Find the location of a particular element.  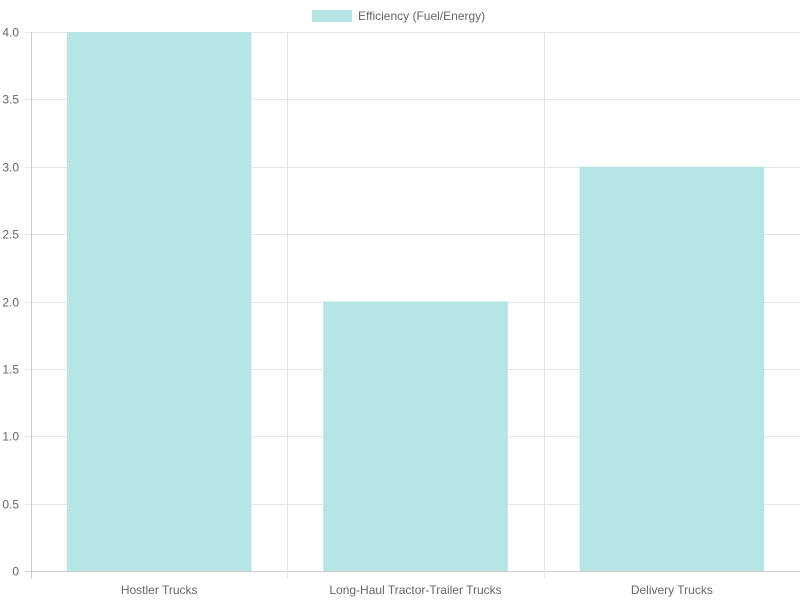

legend-swatch is located at coordinates (332, 16).